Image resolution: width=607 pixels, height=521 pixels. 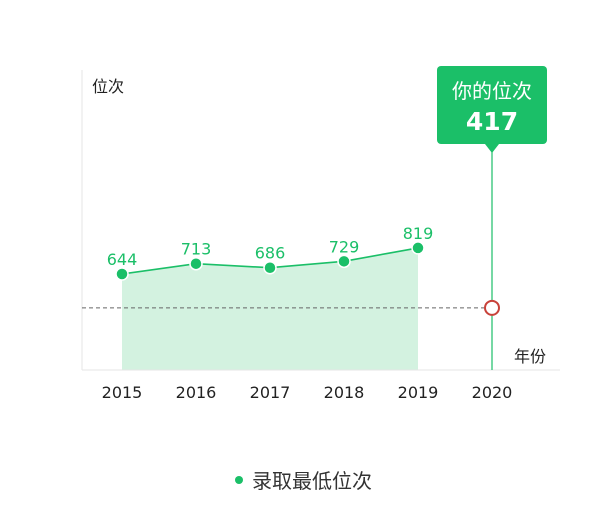 What do you see at coordinates (344, 246) in the screenshot?
I see `data-label-2018: 729` at bounding box center [344, 246].